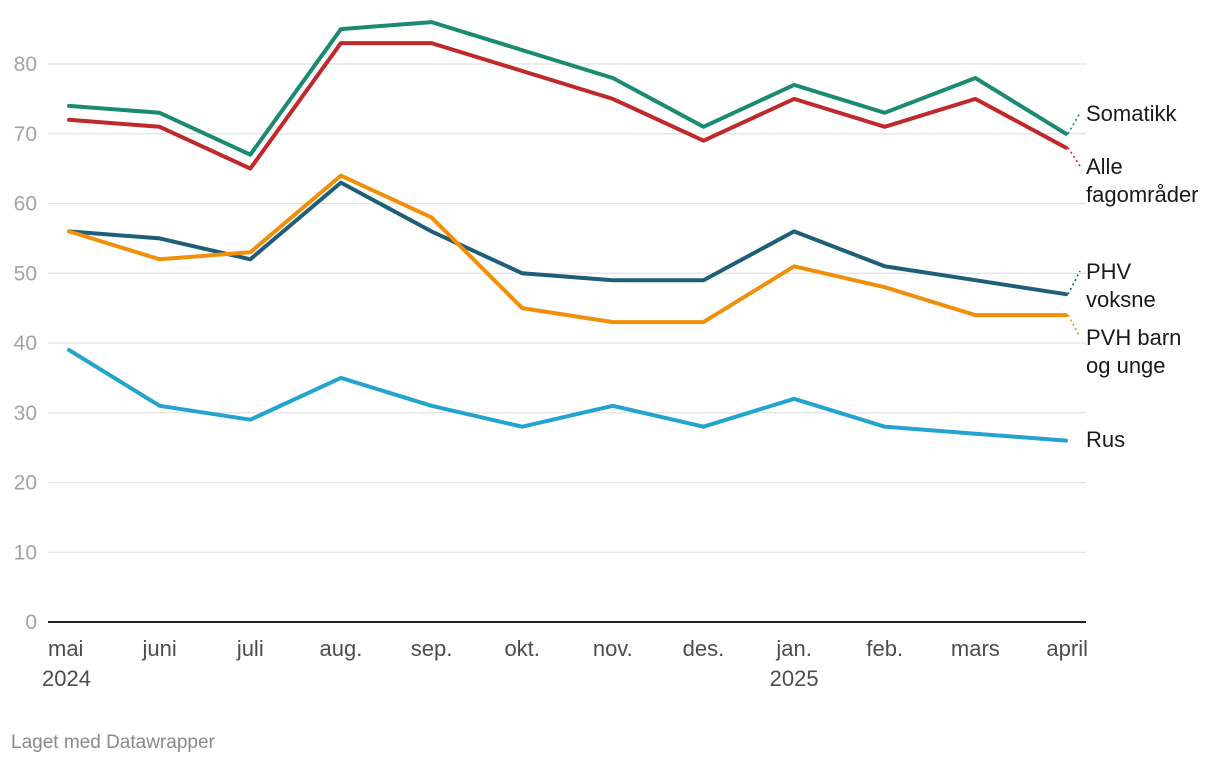 The width and height of the screenshot is (1220, 768). Describe the element at coordinates (1067, 648) in the screenshot. I see `x-tick-label: april` at that location.